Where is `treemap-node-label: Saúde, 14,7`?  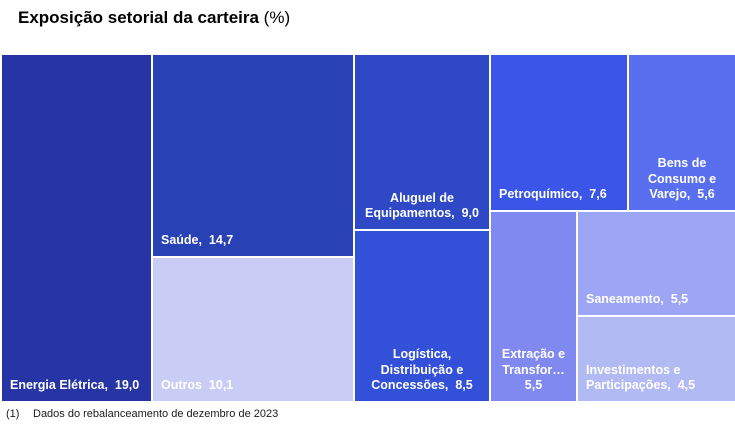 treemap-node-label: Saúde, 14,7 is located at coordinates (197, 240).